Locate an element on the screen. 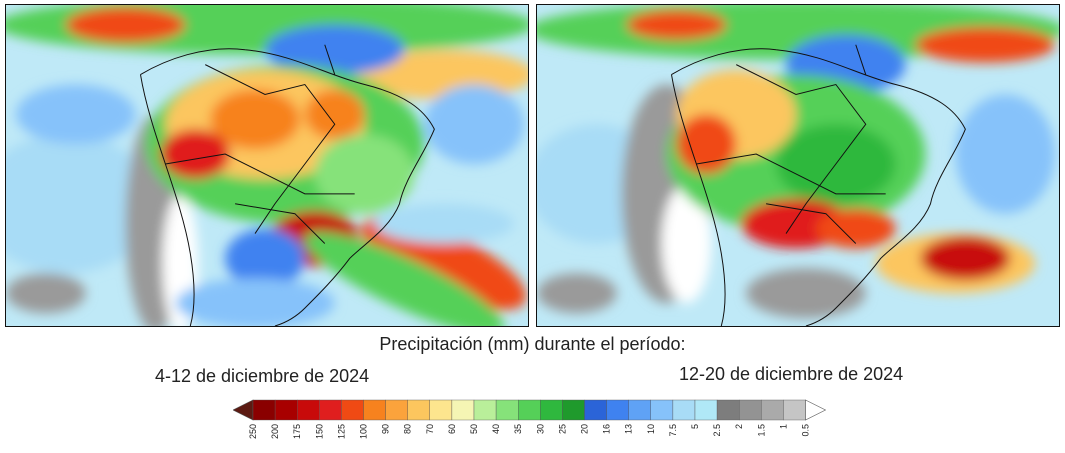  legend-tick-label: 80 is located at coordinates (408, 429).